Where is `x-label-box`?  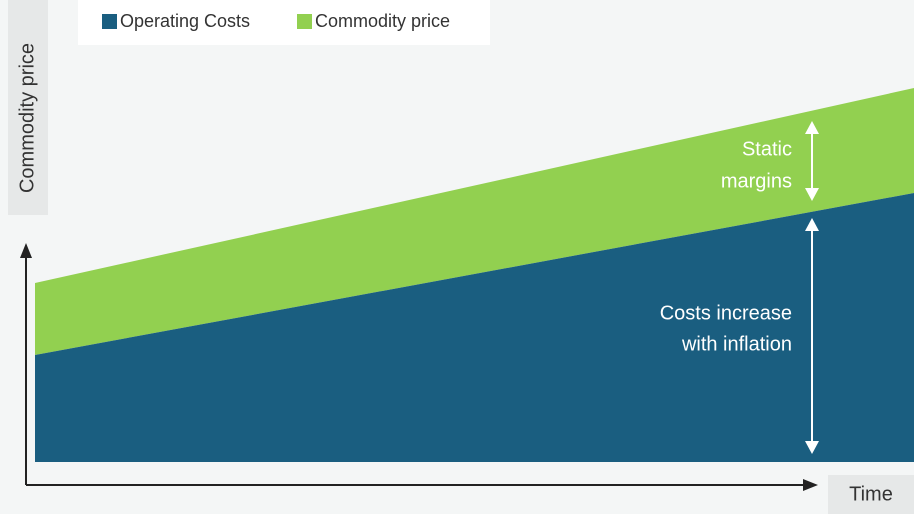 x-label-box is located at coordinates (871, 494).